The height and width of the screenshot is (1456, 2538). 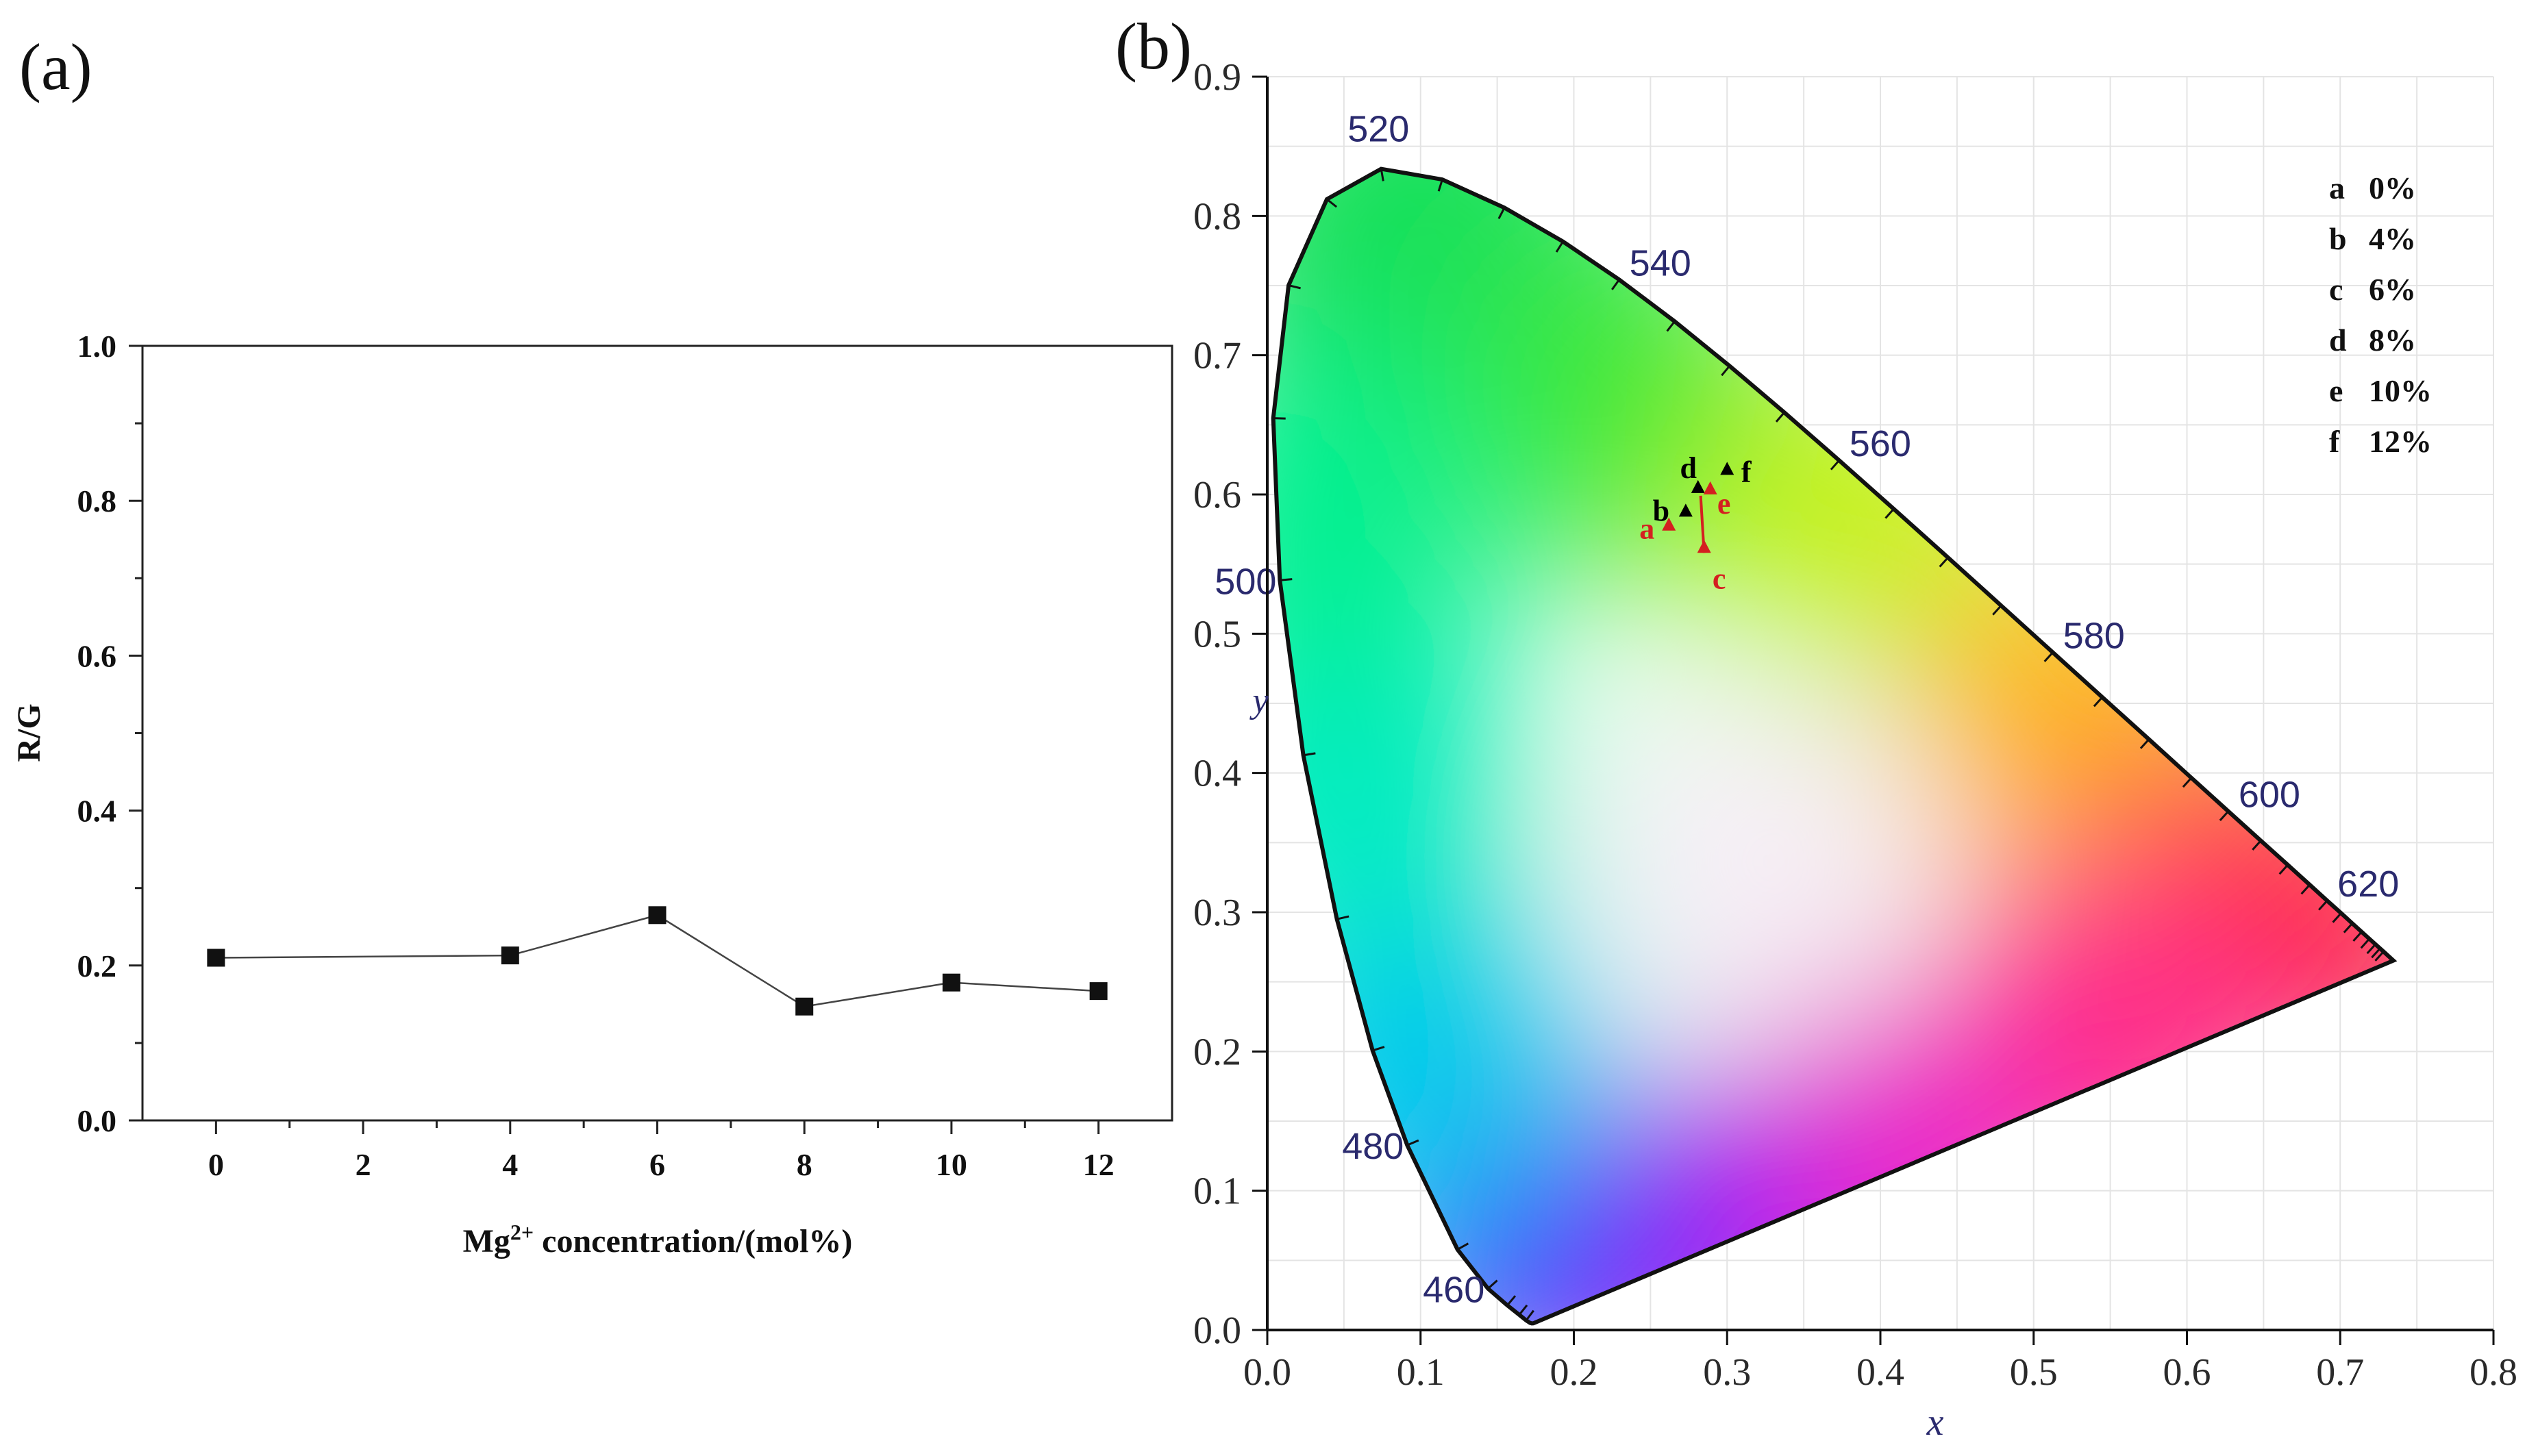 I want to click on legend-value: 6%, so click(x=2392, y=289).